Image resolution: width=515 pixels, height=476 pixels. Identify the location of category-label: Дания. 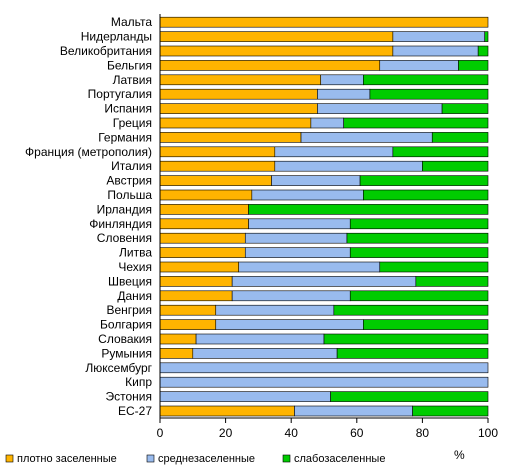
(134, 296).